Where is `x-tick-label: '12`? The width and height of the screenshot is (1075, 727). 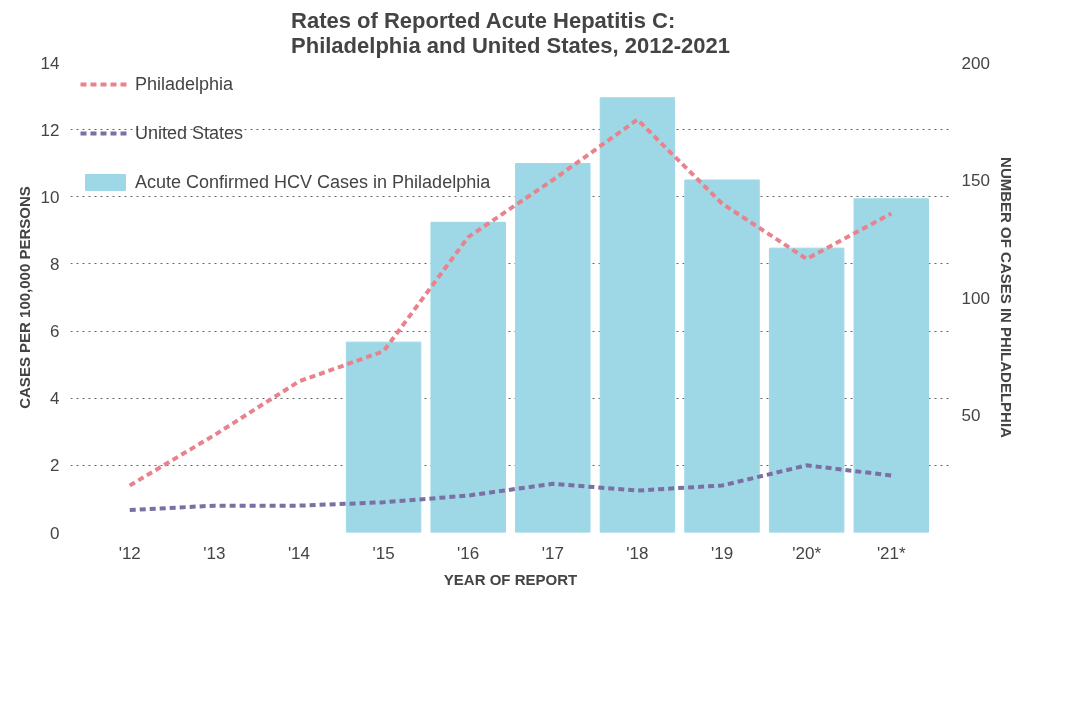 x-tick-label: '12 is located at coordinates (129, 553).